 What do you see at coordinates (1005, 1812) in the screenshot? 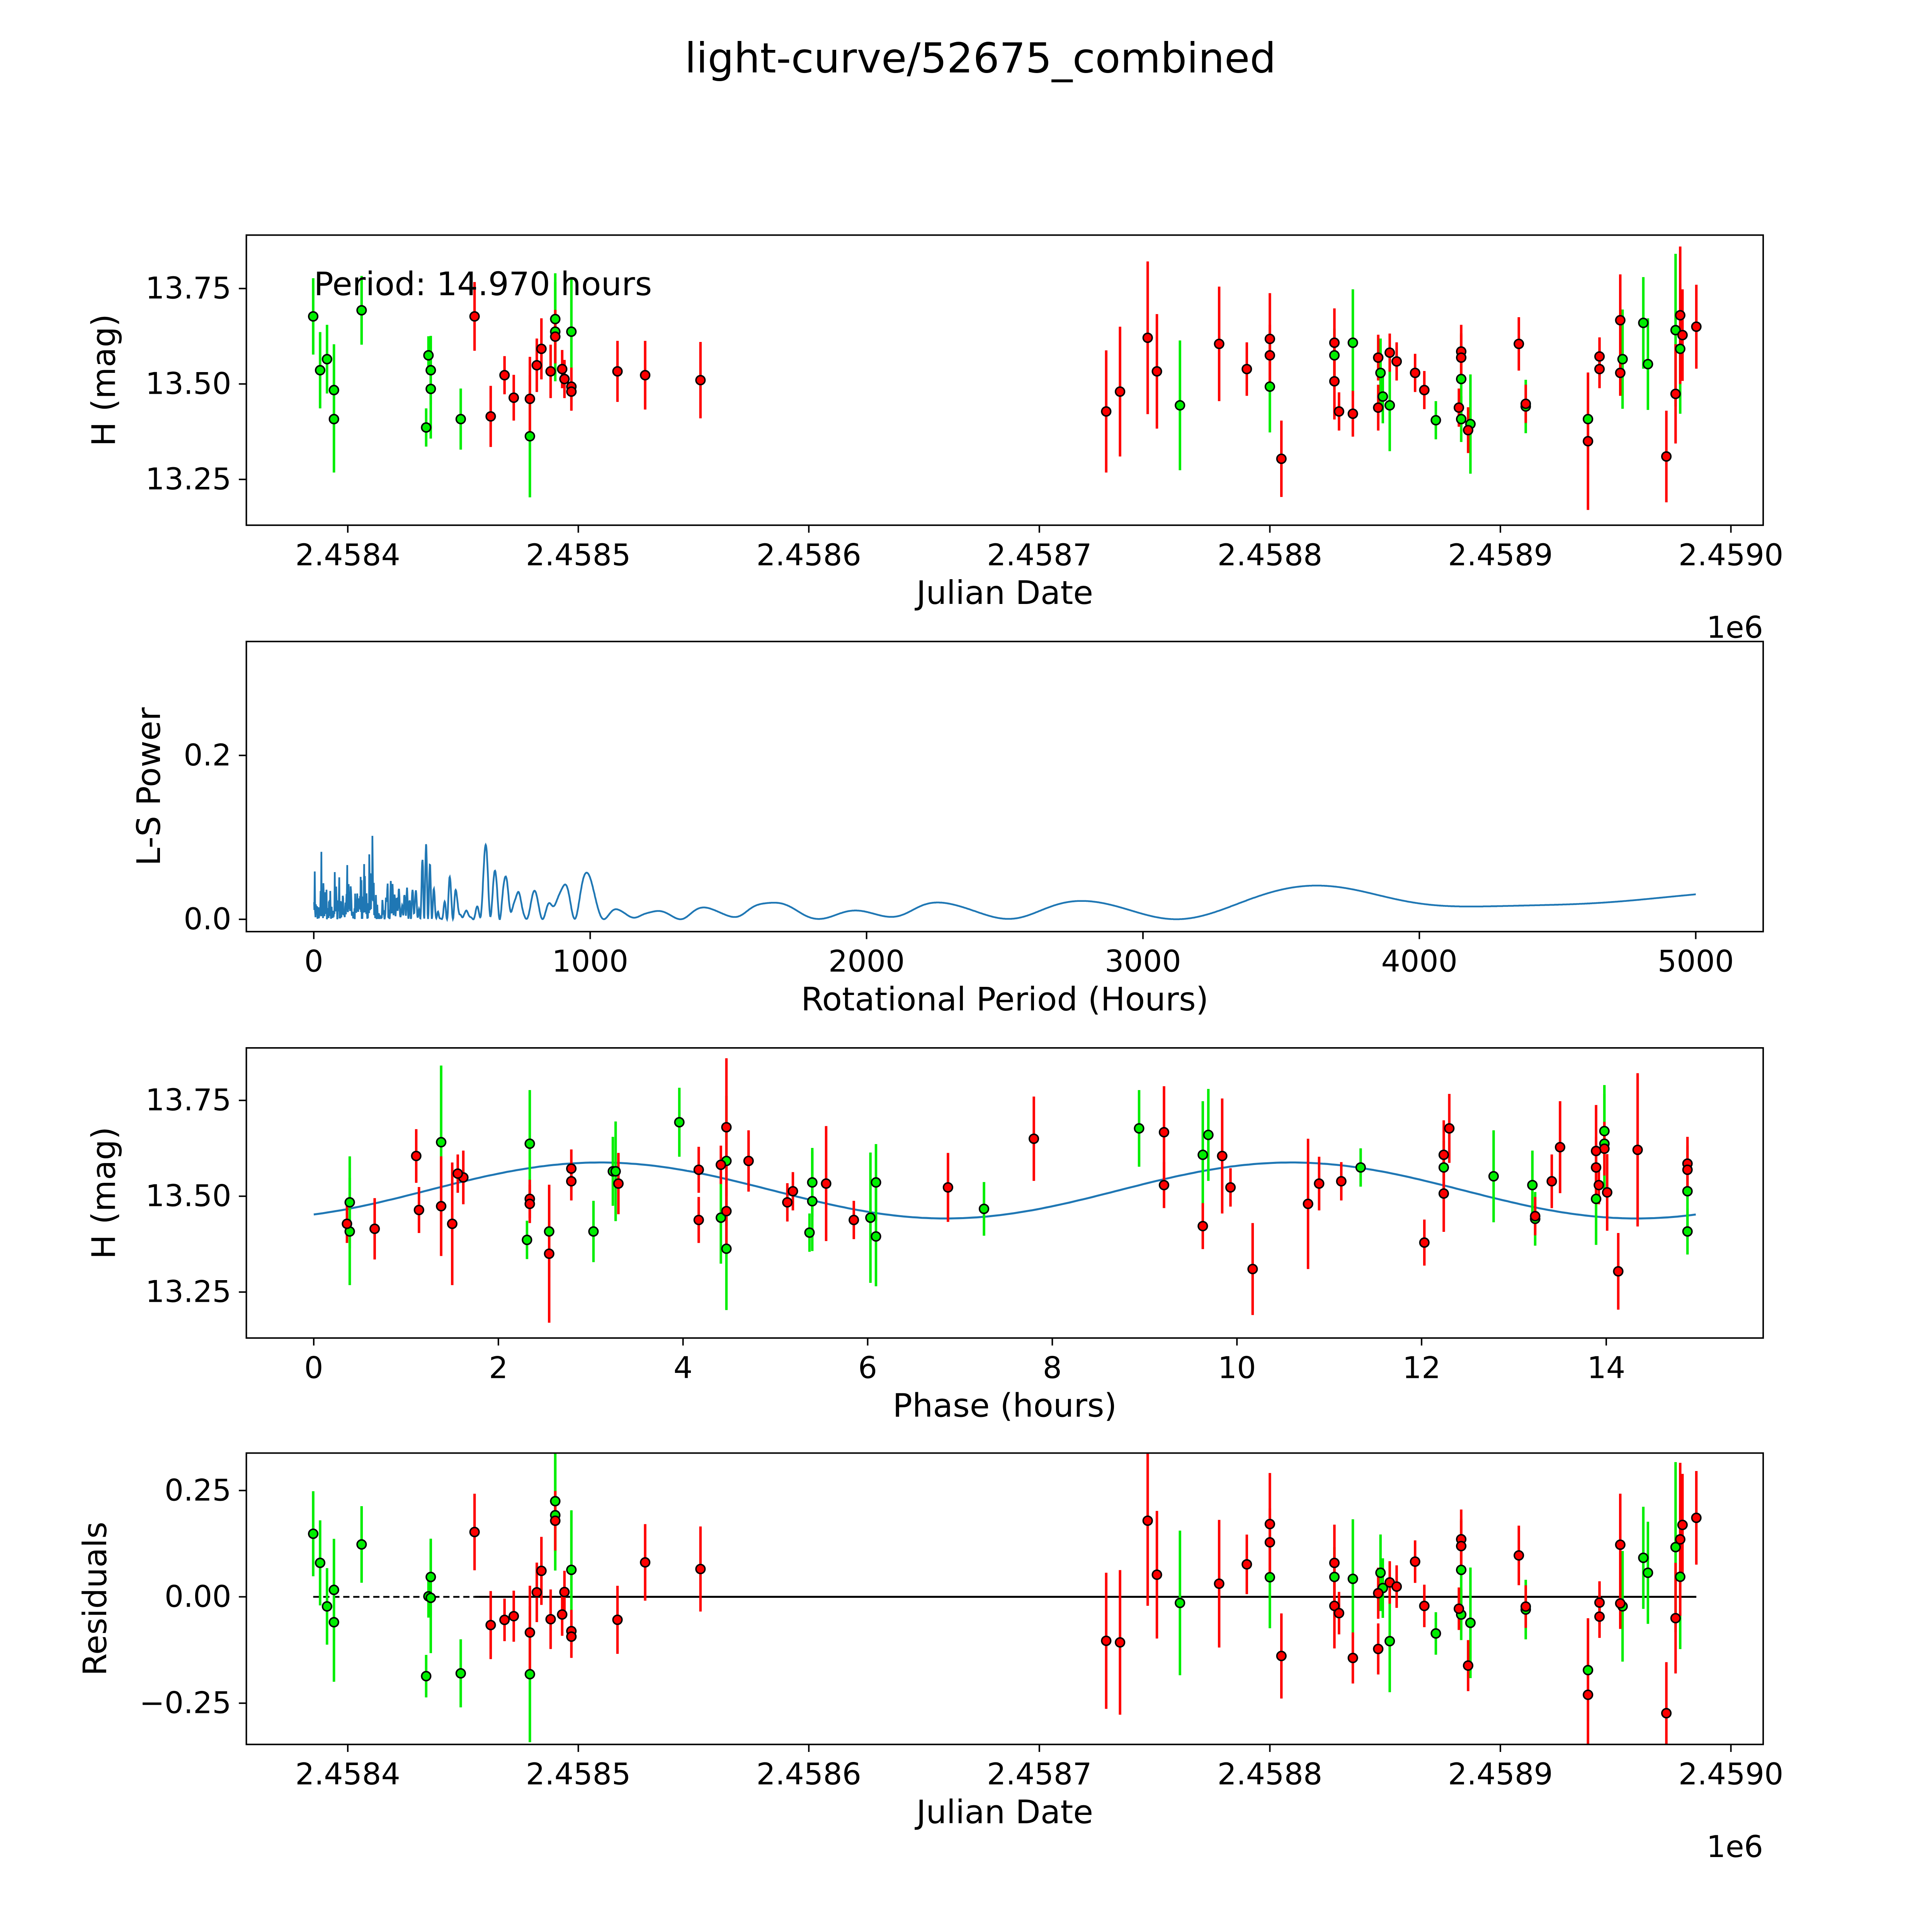
I see `x-axis-label: Julian Date` at bounding box center [1005, 1812].